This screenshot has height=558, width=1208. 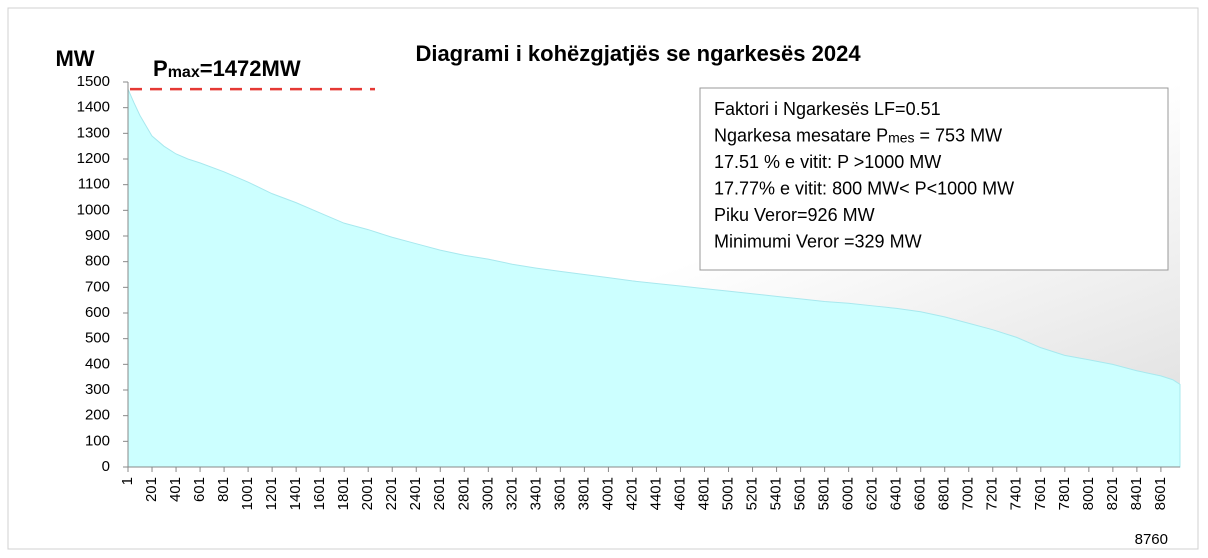 What do you see at coordinates (752, 493) in the screenshot?
I see `x-tick-label: 5201` at bounding box center [752, 493].